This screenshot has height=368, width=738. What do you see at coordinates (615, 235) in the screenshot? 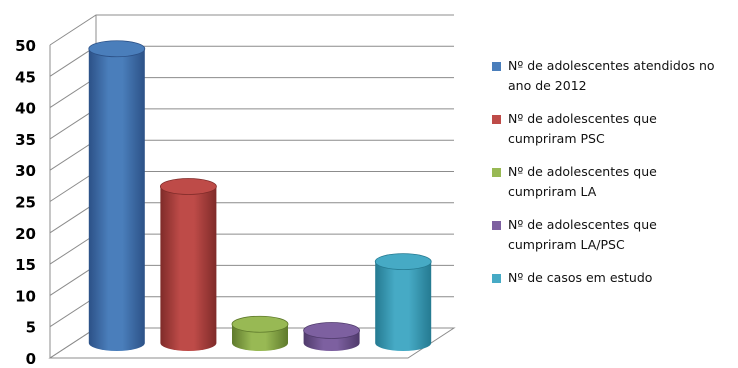
I see `legend-item-3: Nº de adolescentes que cumpriram LA/PSC` at bounding box center [615, 235].